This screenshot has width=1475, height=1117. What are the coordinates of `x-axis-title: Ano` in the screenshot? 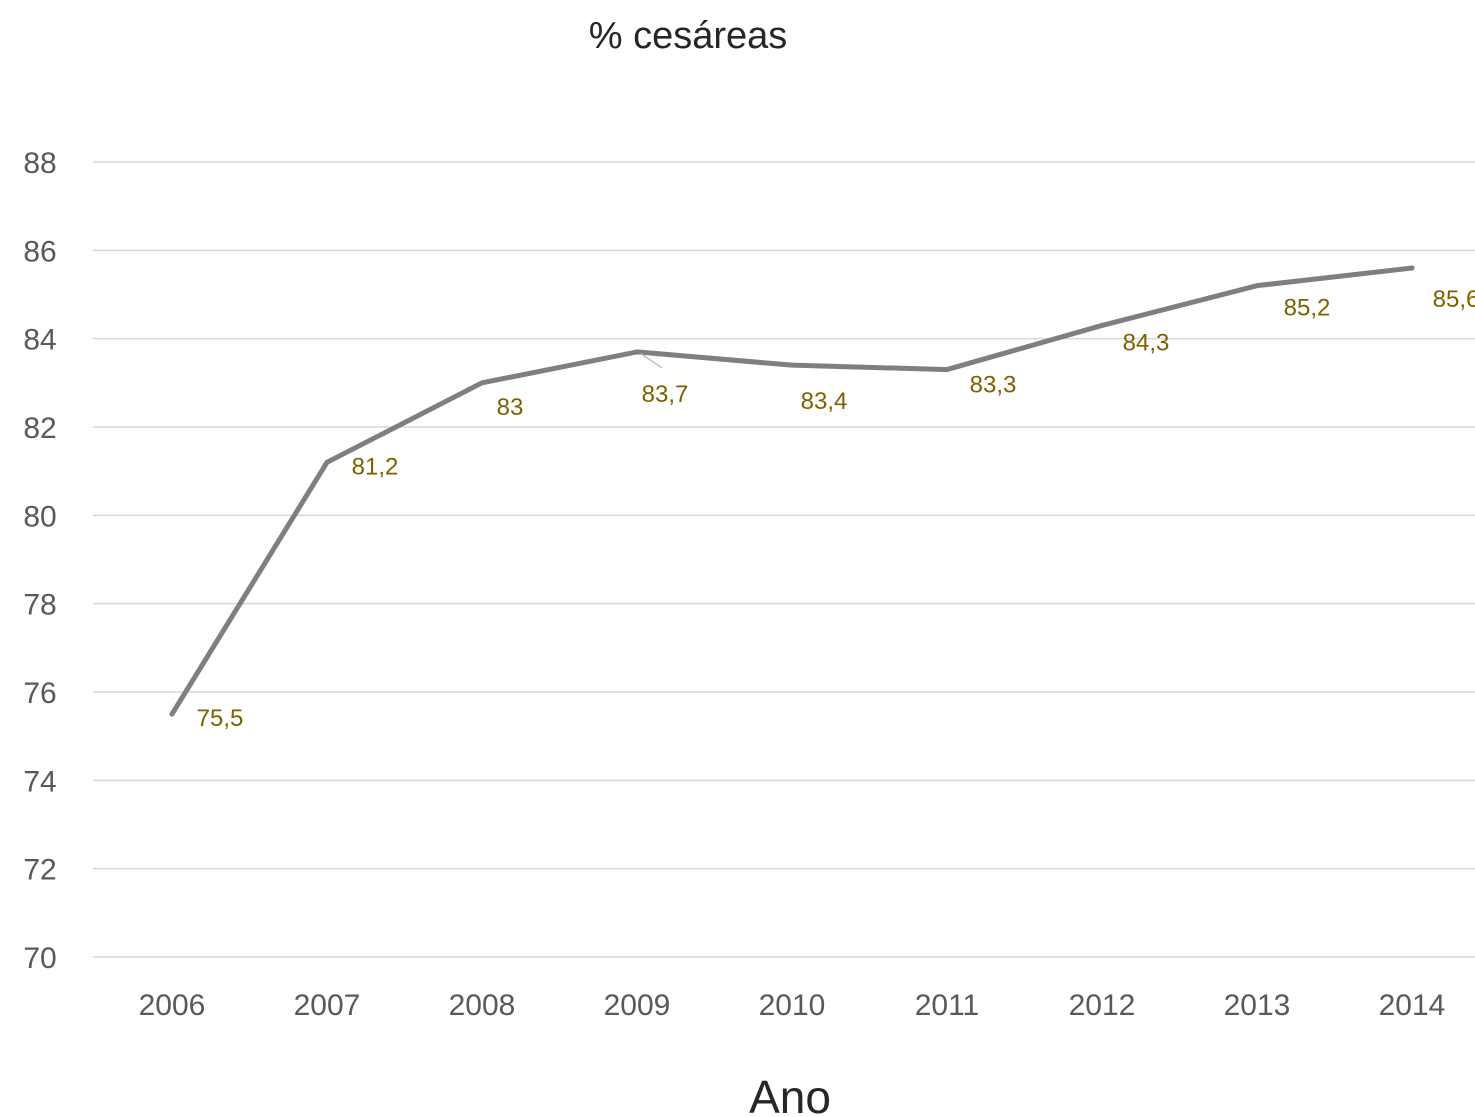 It's located at (790, 1094).